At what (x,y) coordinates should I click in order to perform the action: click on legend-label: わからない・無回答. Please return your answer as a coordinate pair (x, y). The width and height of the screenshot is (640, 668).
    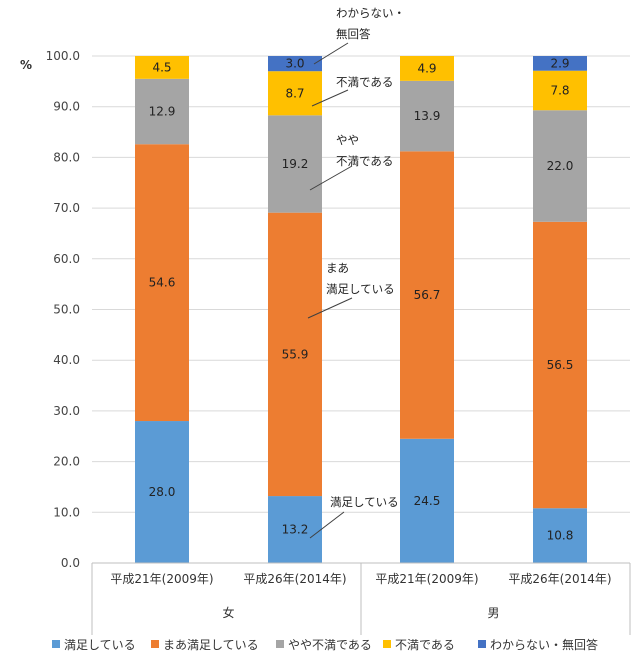
    Looking at the image, I should click on (544, 644).